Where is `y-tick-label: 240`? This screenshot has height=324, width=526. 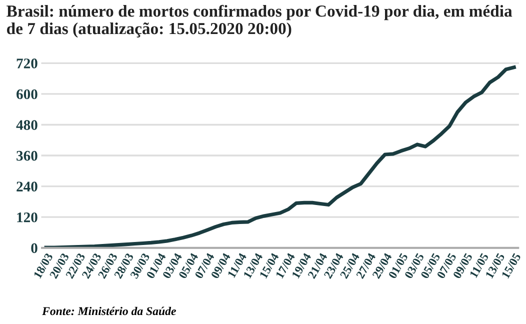
y-tick-label: 240 is located at coordinates (27, 187).